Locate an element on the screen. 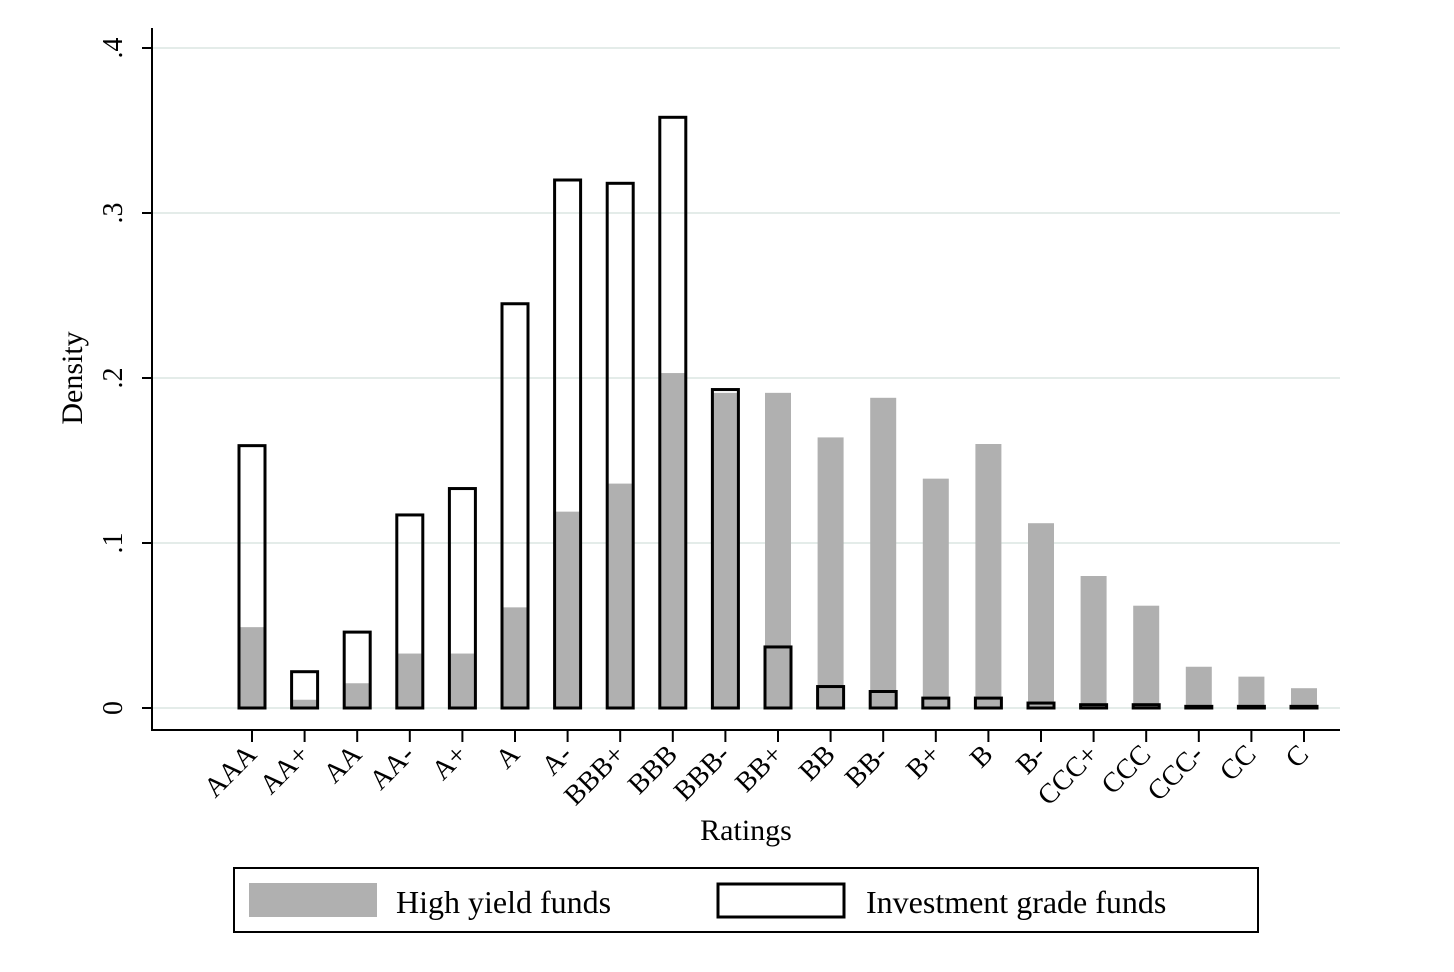 The width and height of the screenshot is (1454, 972). bar-high-yield-B+ is located at coordinates (935, 593).